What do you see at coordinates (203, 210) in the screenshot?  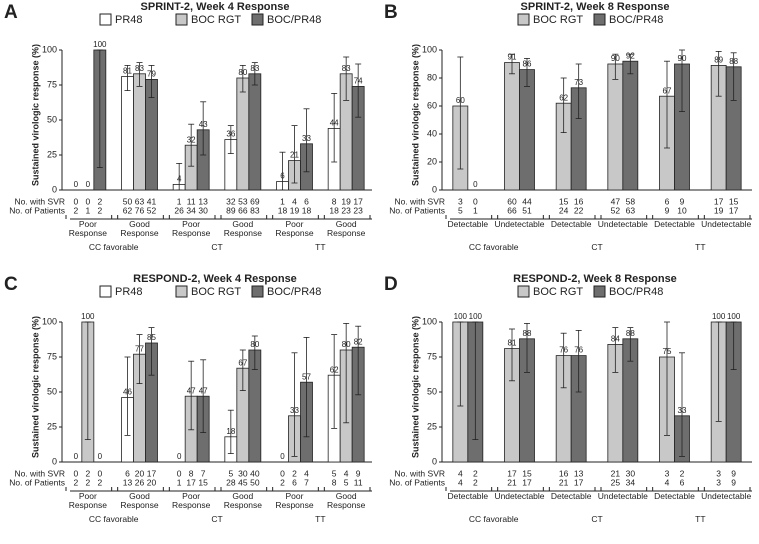 I see `table-cell: 30` at bounding box center [203, 210].